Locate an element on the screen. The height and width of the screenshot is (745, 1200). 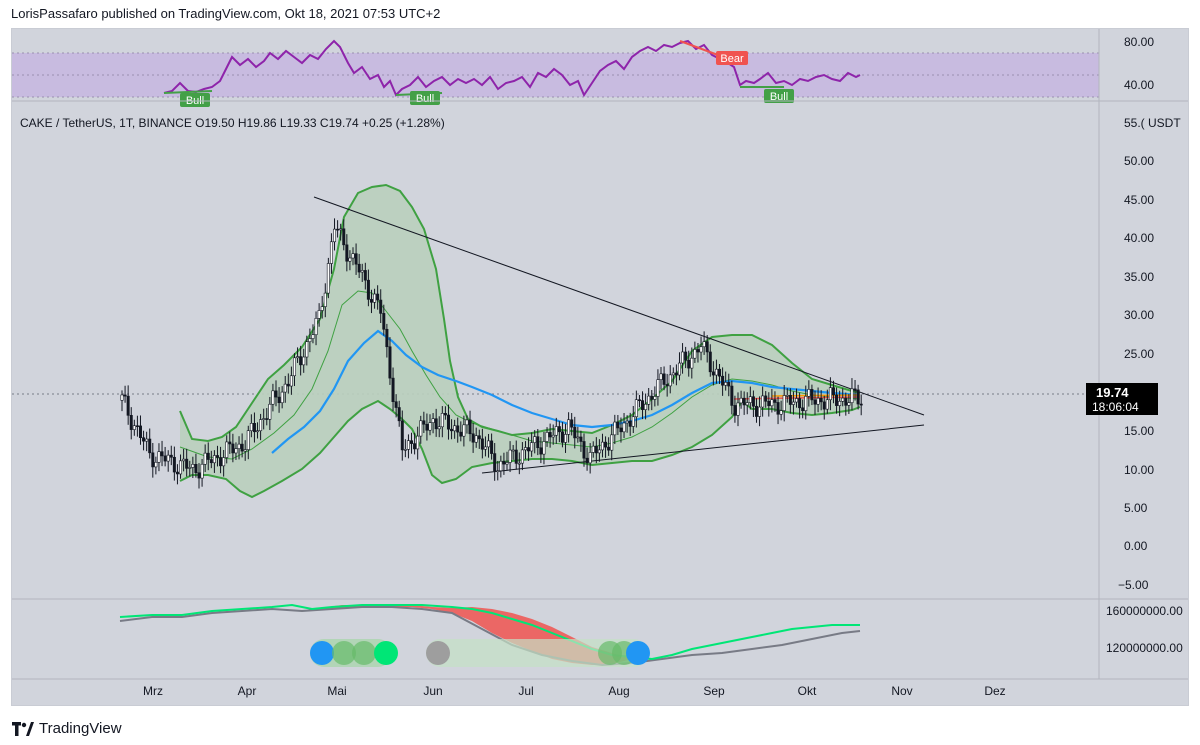
signal-label: Bull is located at coordinates (425, 99).